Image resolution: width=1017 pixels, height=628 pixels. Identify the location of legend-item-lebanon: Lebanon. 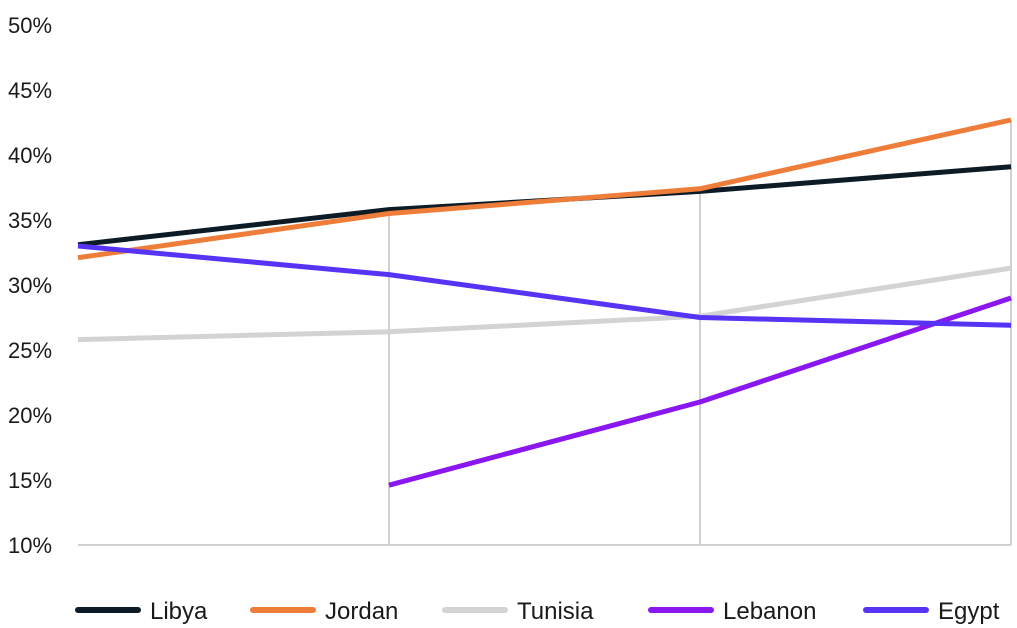
(732, 611).